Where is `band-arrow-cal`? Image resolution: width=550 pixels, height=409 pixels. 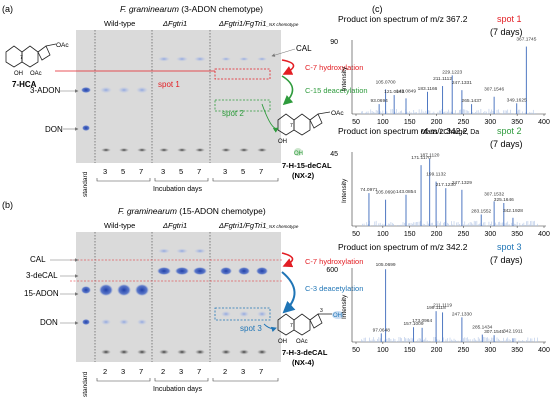 band-arrow-cal is located at coordinates (283, 52).